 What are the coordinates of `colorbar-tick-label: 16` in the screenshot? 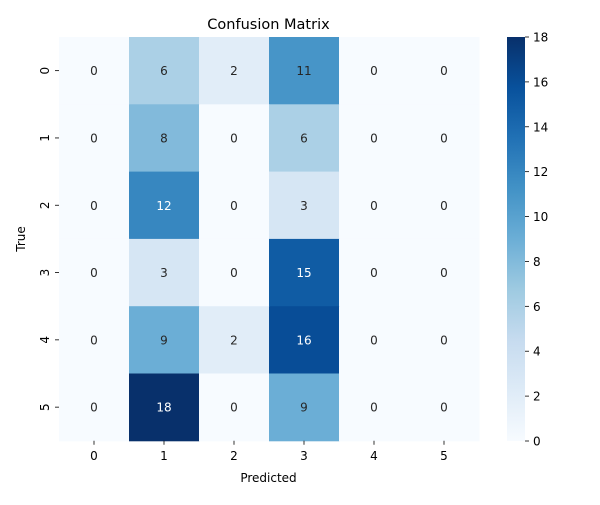 It's located at (540, 82).